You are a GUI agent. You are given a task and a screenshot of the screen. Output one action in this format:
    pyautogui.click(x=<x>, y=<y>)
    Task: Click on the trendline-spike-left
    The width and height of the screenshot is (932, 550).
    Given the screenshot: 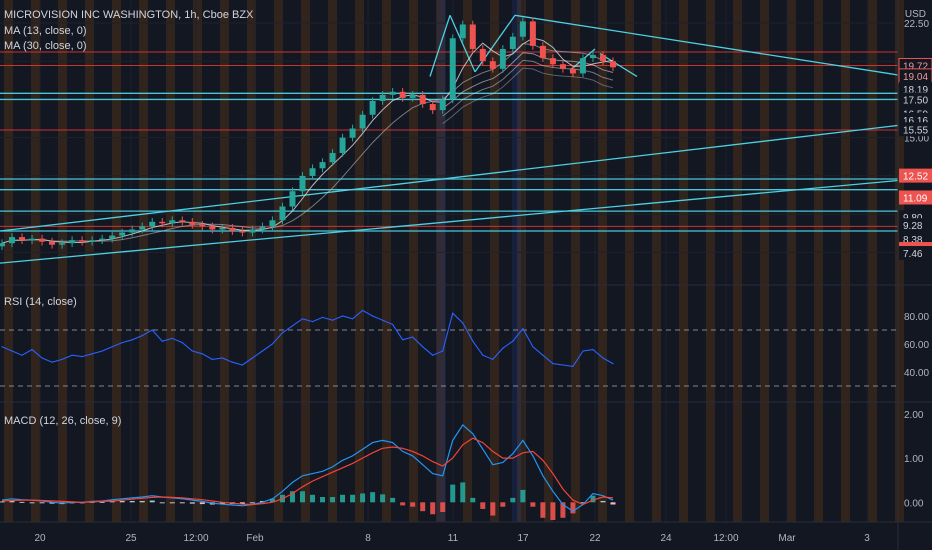 What is the action you would take?
    pyautogui.click(x=440, y=46)
    